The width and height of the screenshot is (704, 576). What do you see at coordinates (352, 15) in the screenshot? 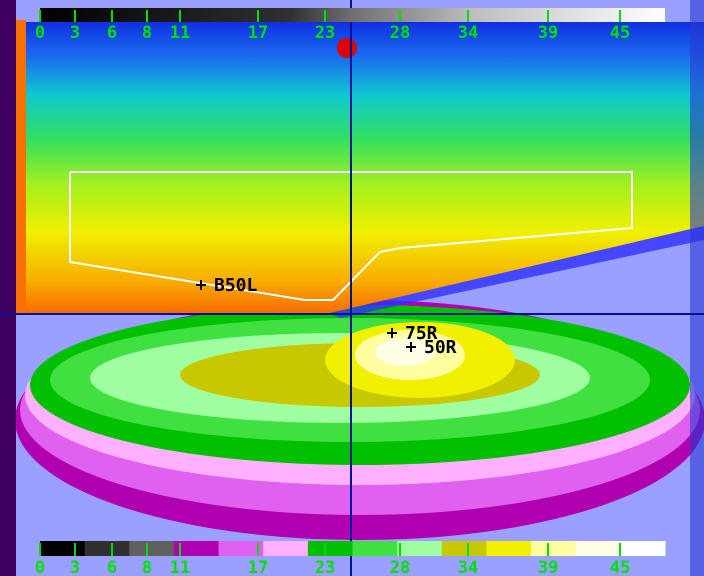
I see `top-color-bar` at bounding box center [352, 15].